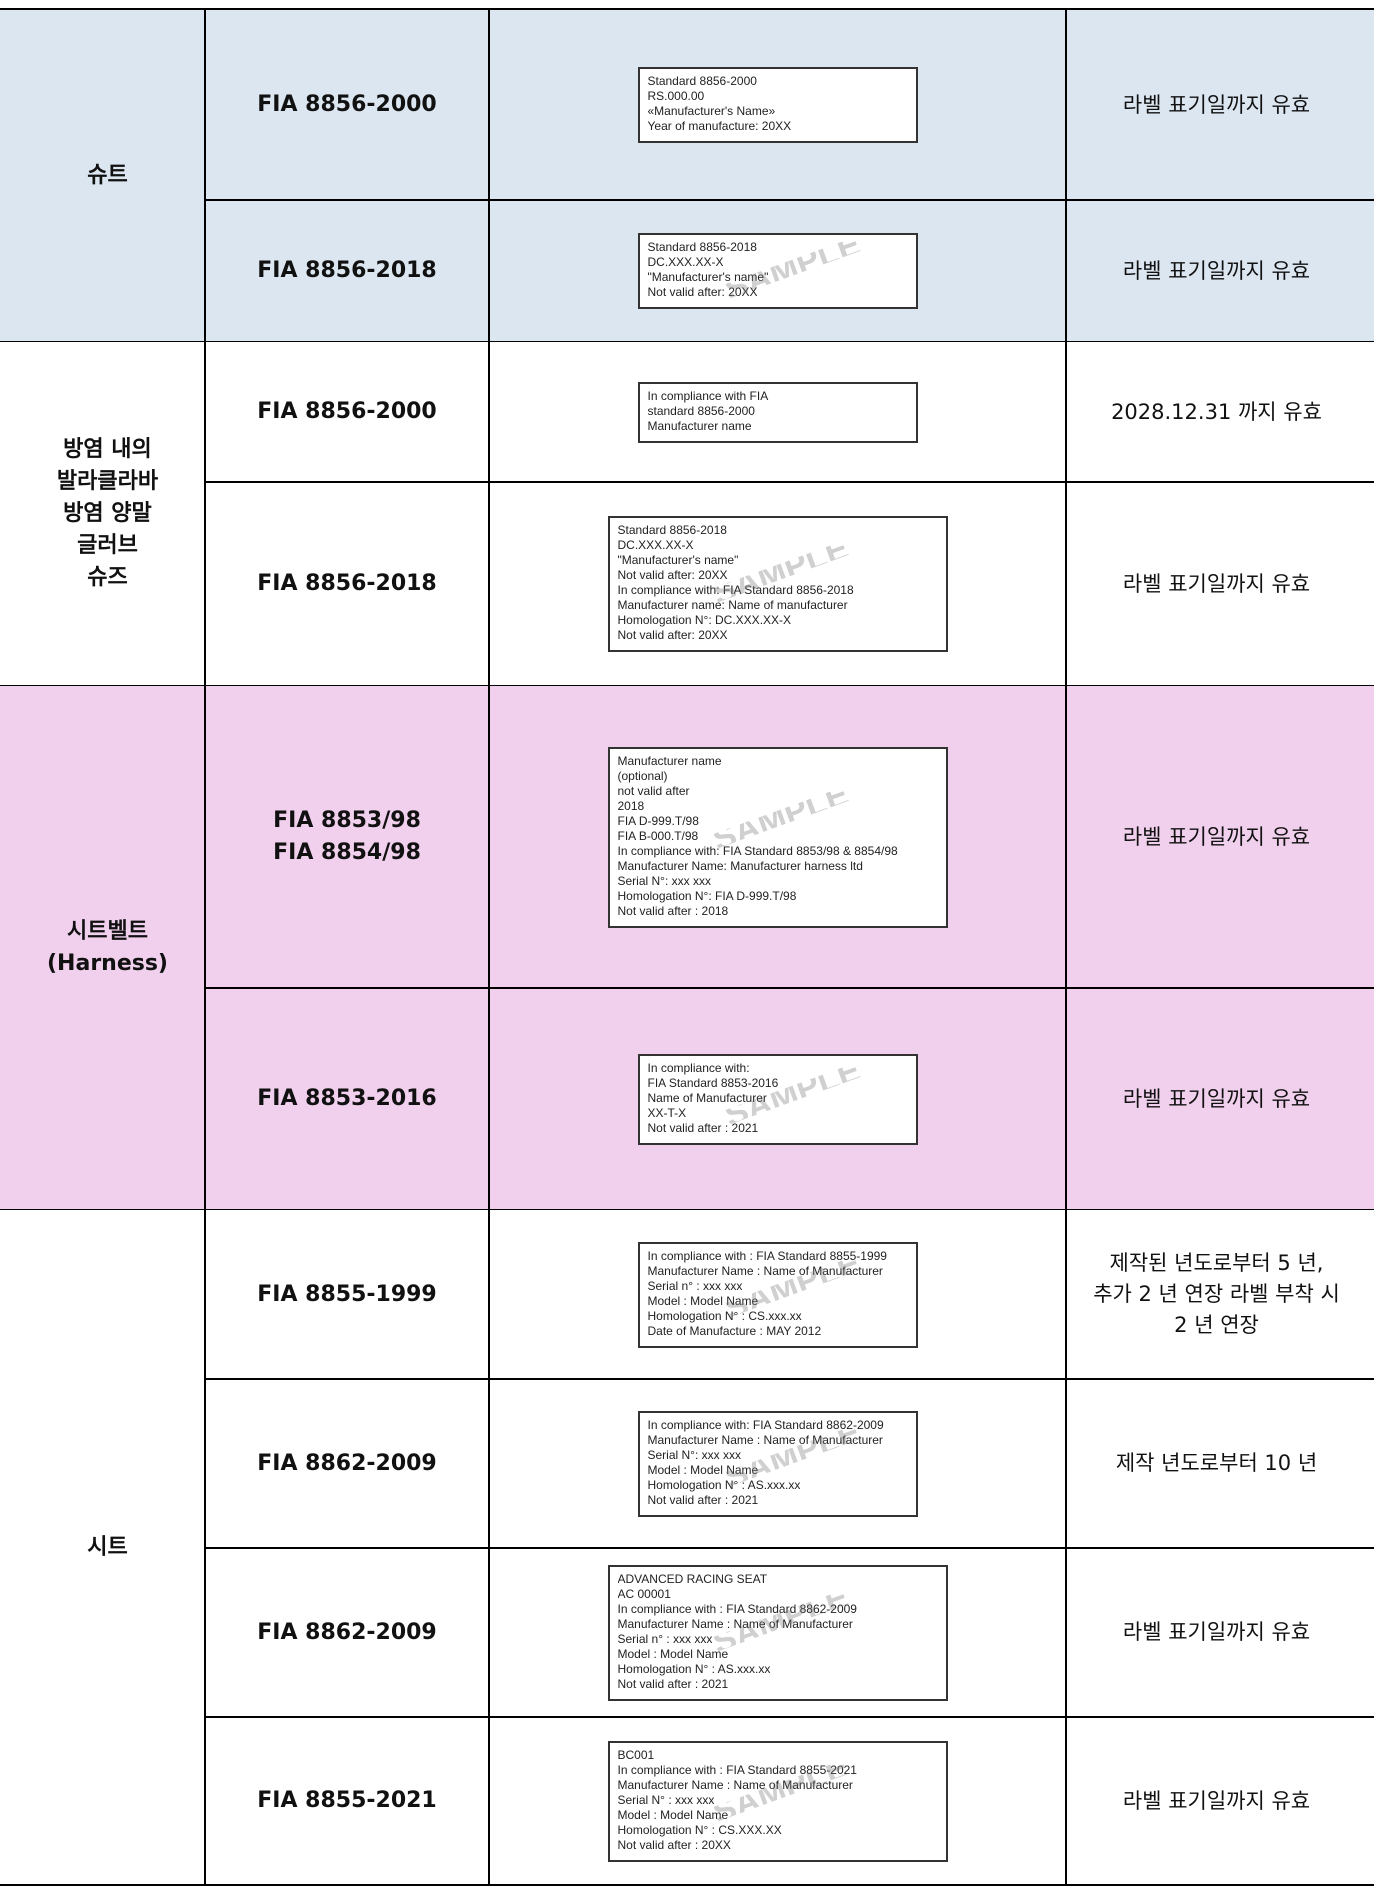 Image resolution: width=1374 pixels, height=1886 pixels. I want to click on label-text: Homologation N°: DC.XXX.XX-X, so click(704, 620).